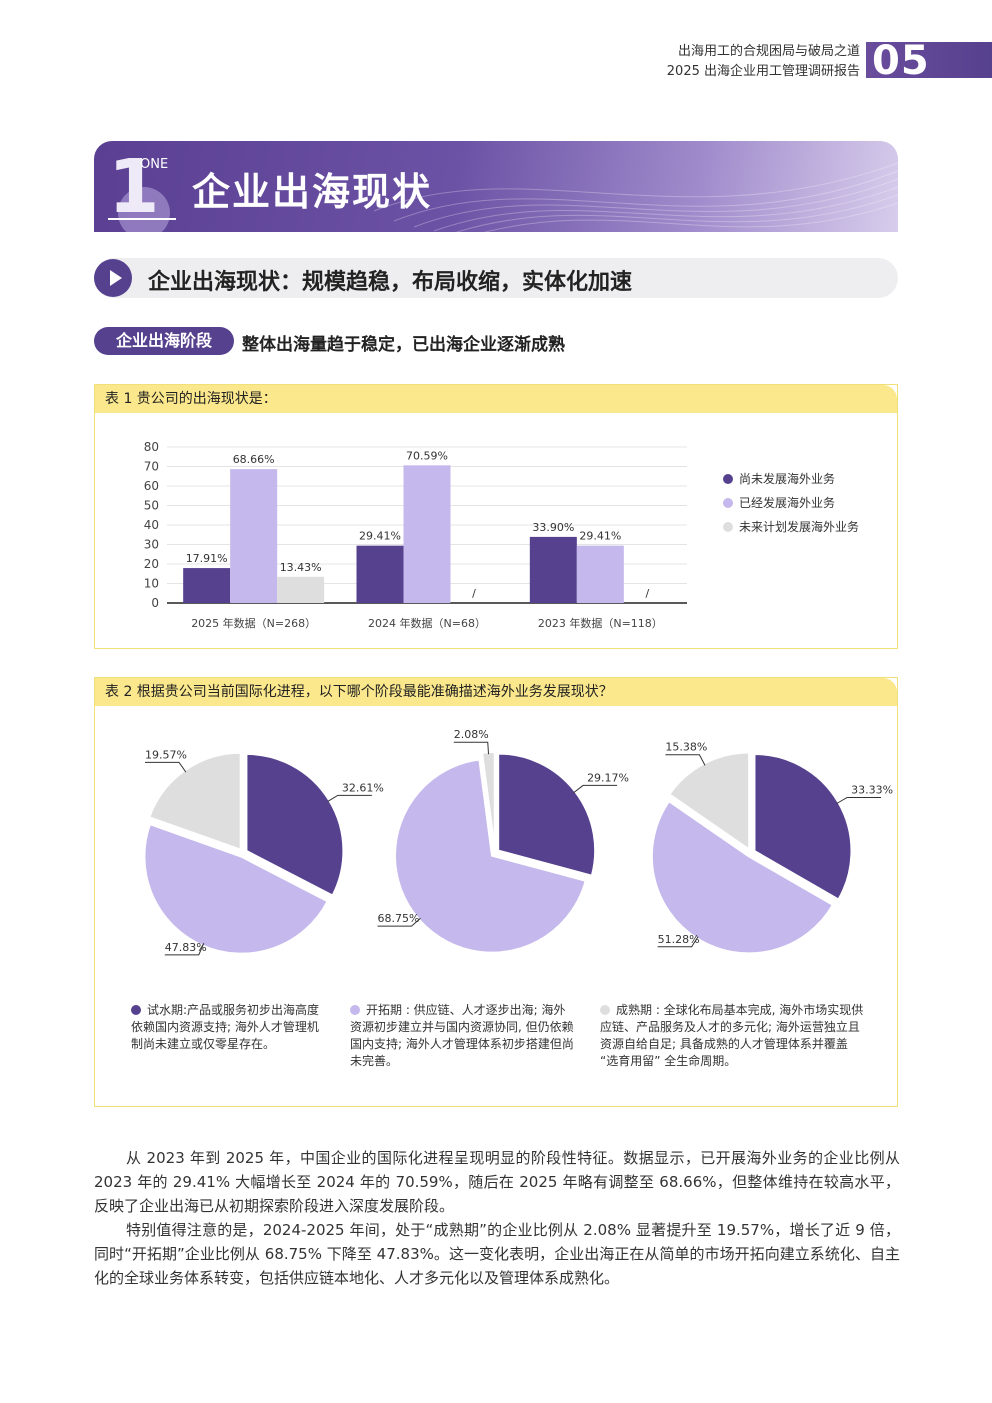 This screenshot has height=1403, width=992. Describe the element at coordinates (155, 603) in the screenshot. I see `y-tick-label: 0` at that location.